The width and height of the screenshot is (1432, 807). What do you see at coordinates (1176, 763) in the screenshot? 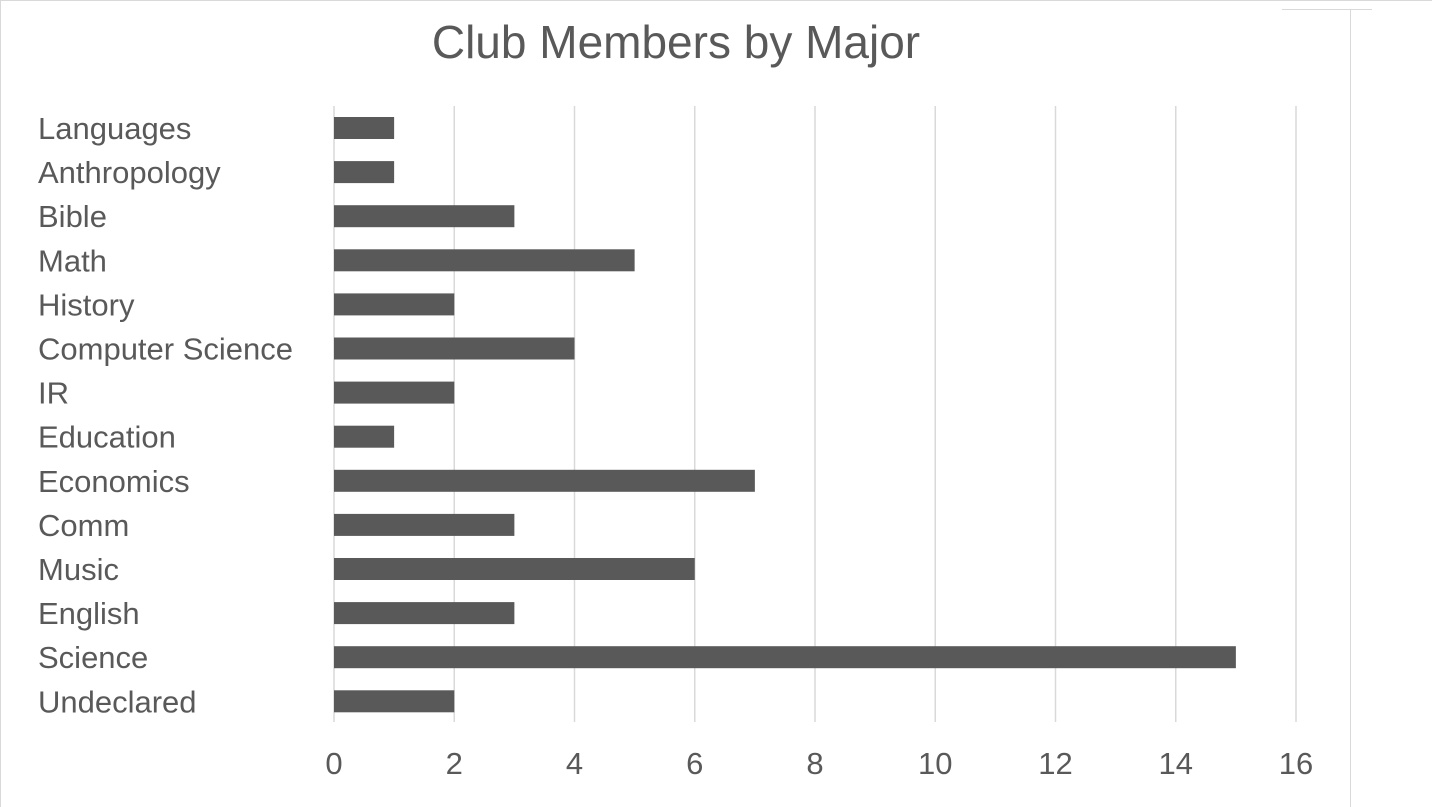
I see `x-tick-label: 14` at bounding box center [1176, 763].